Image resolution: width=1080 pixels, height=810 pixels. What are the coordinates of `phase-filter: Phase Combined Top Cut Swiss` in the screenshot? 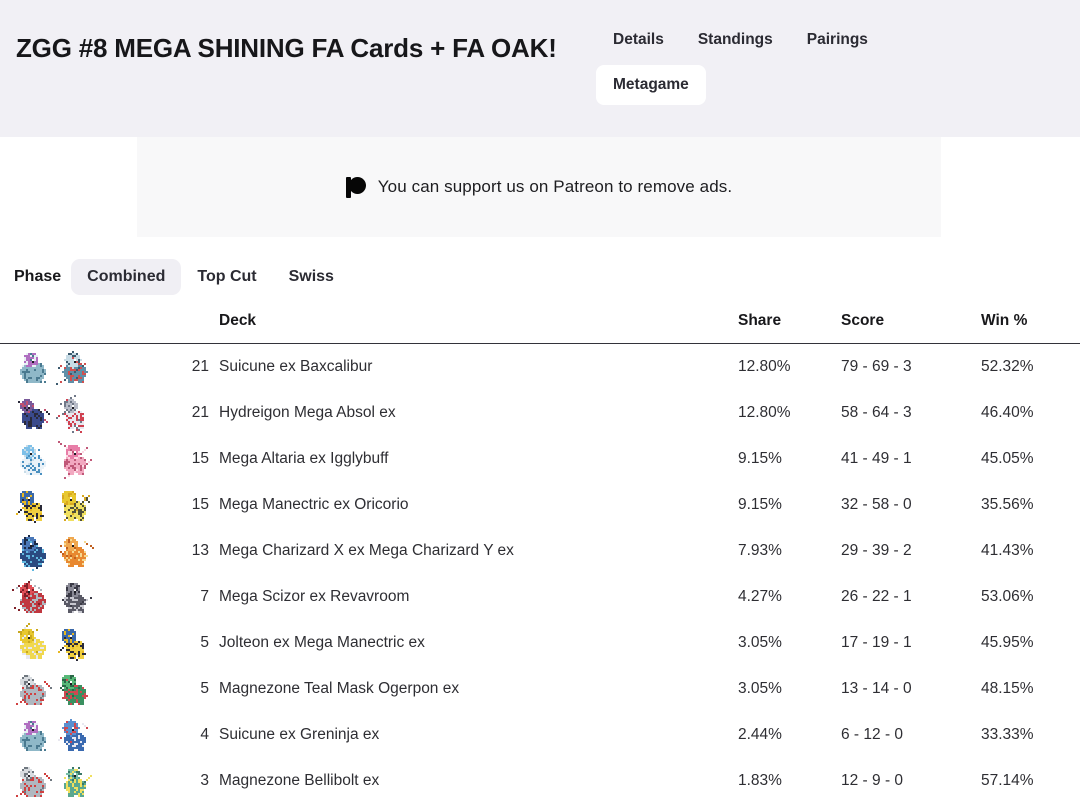 It's located at (540, 277).